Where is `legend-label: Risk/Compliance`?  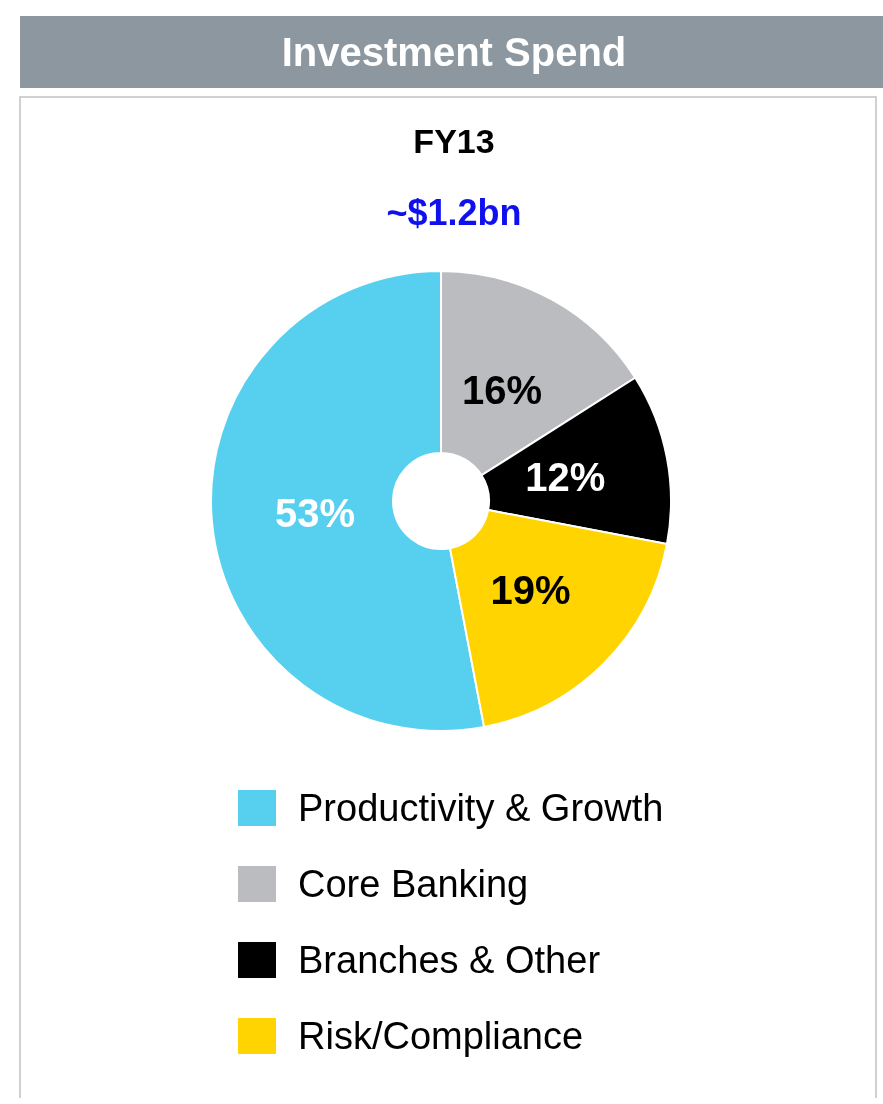
legend-label: Risk/Compliance is located at coordinates (441, 1036).